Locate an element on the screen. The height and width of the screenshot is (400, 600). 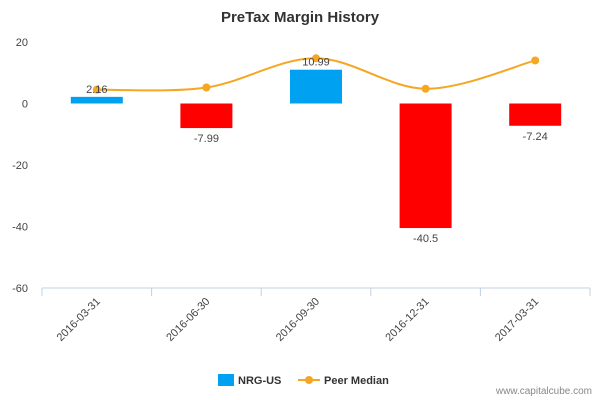
bar-data-label: 2.16 is located at coordinates (96, 90).